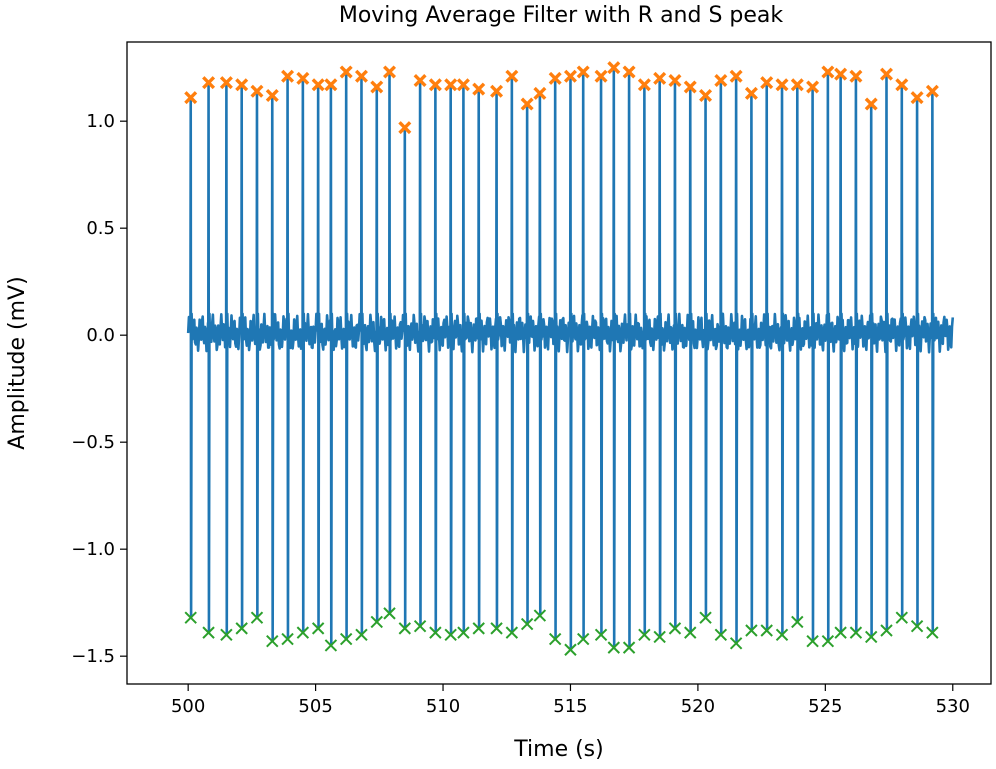  Describe the element at coordinates (93, 549) in the screenshot. I see `y-tick-label: −1.0` at that location.